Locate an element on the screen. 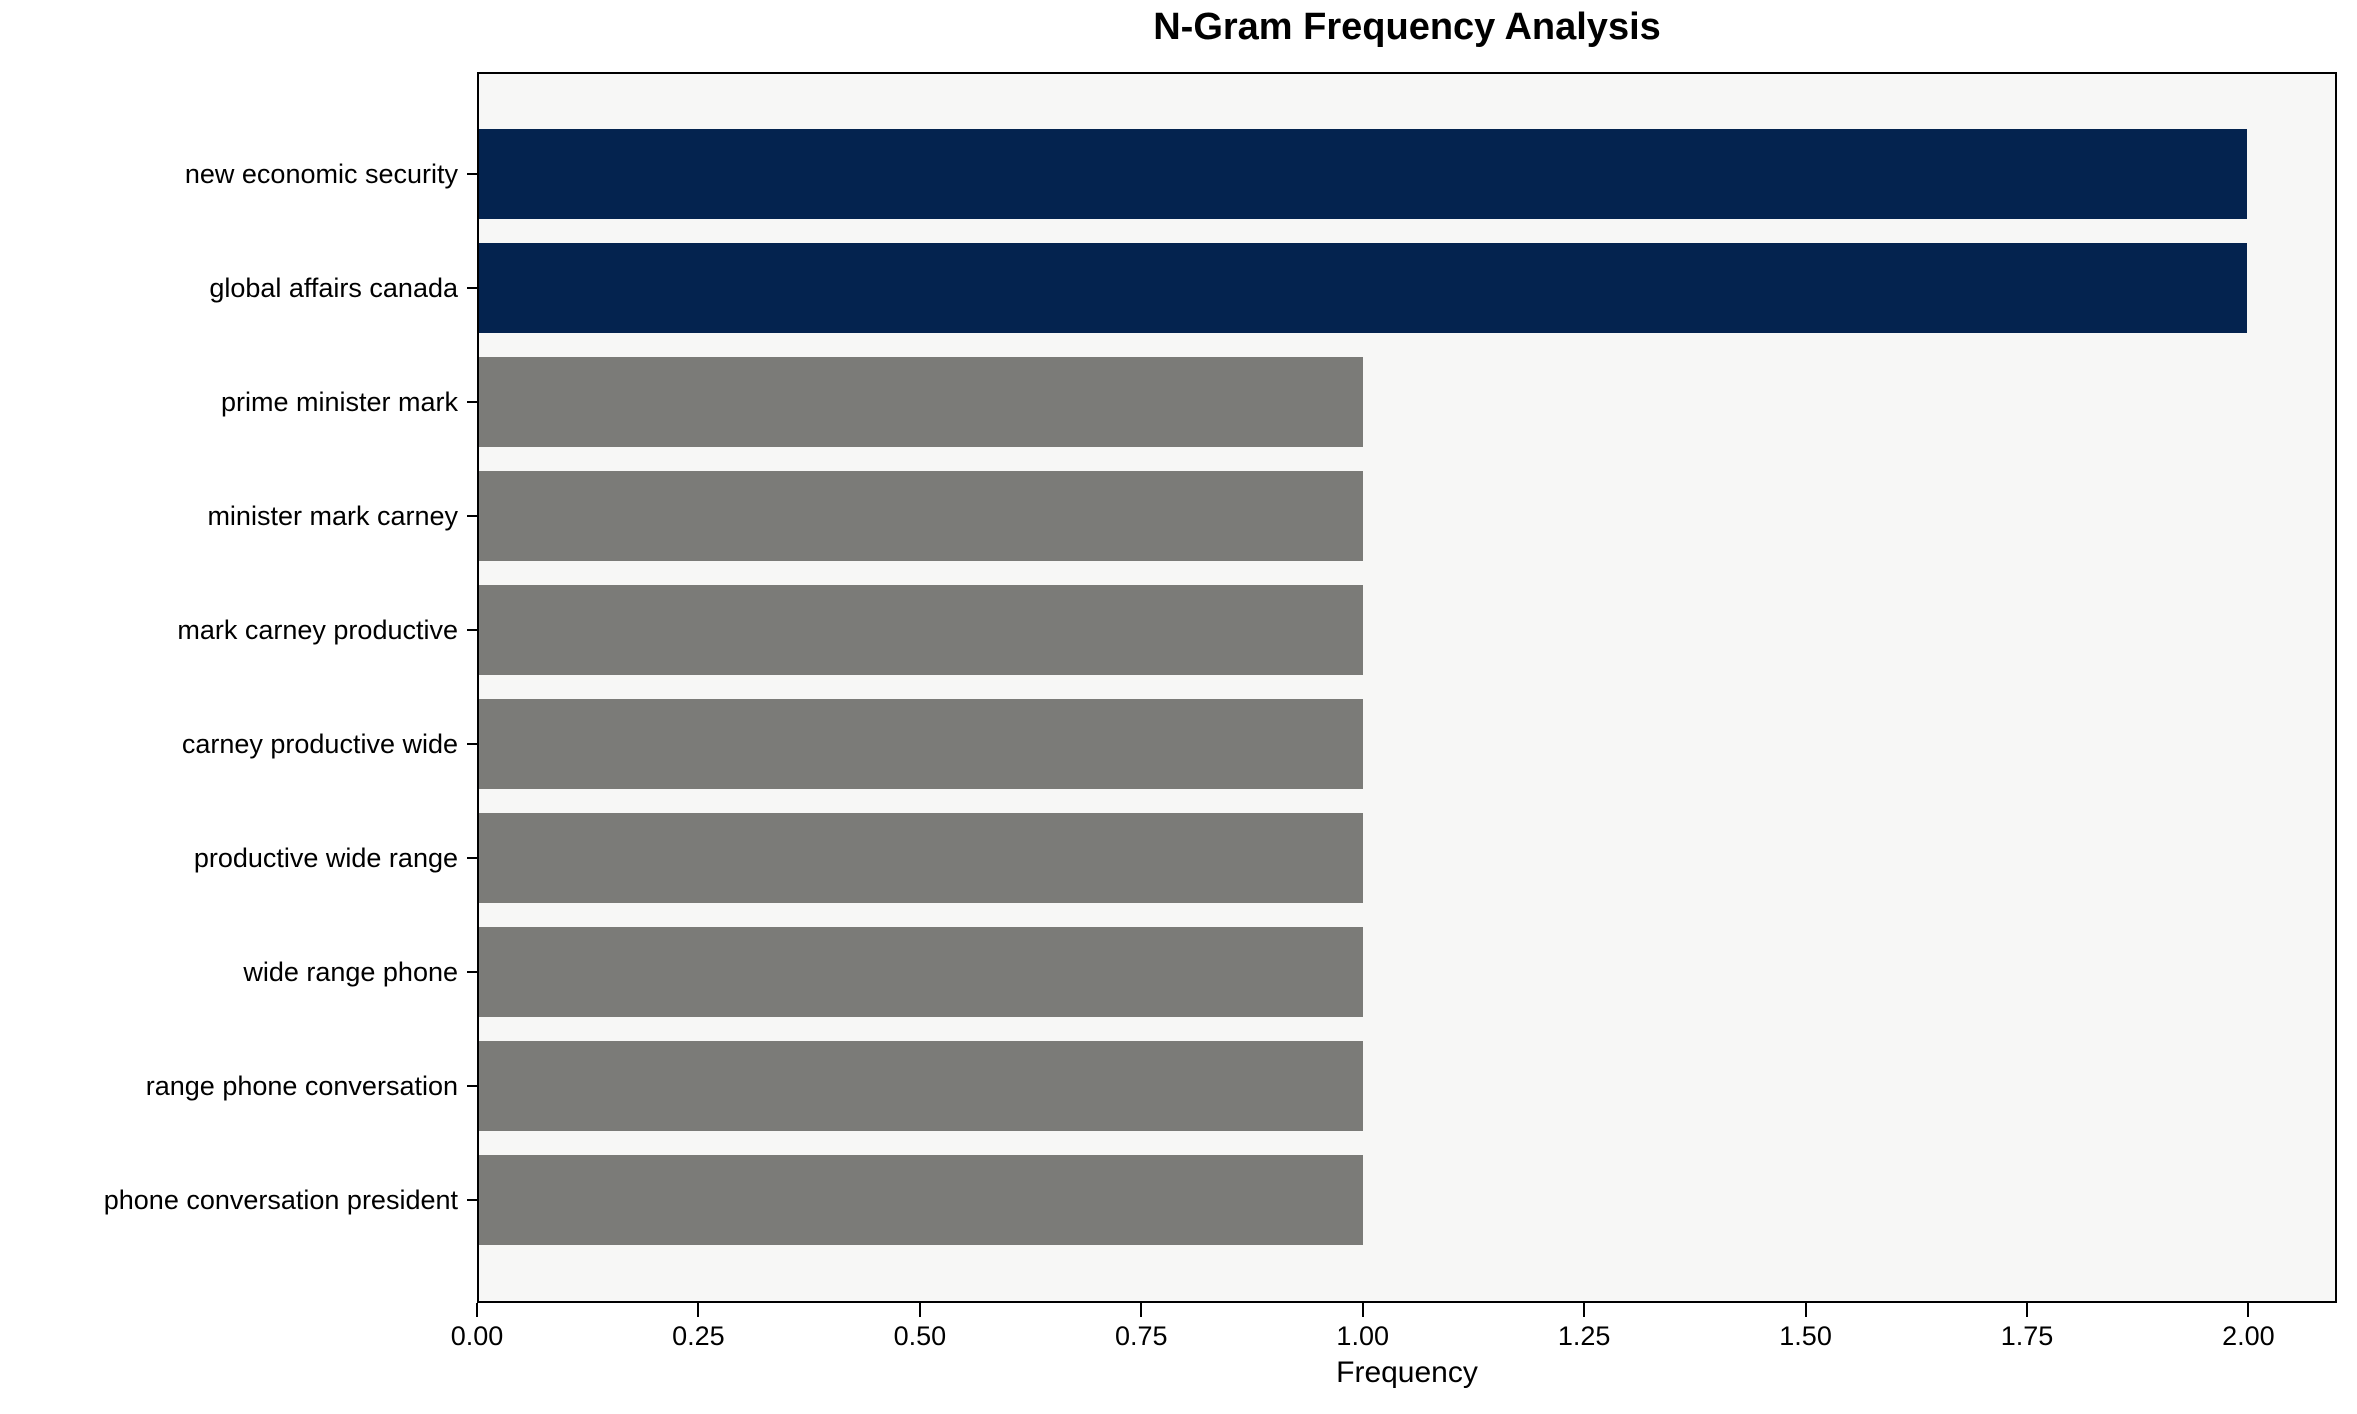 The height and width of the screenshot is (1414, 2357). x-tick-label: 0.75 is located at coordinates (1141, 1336).